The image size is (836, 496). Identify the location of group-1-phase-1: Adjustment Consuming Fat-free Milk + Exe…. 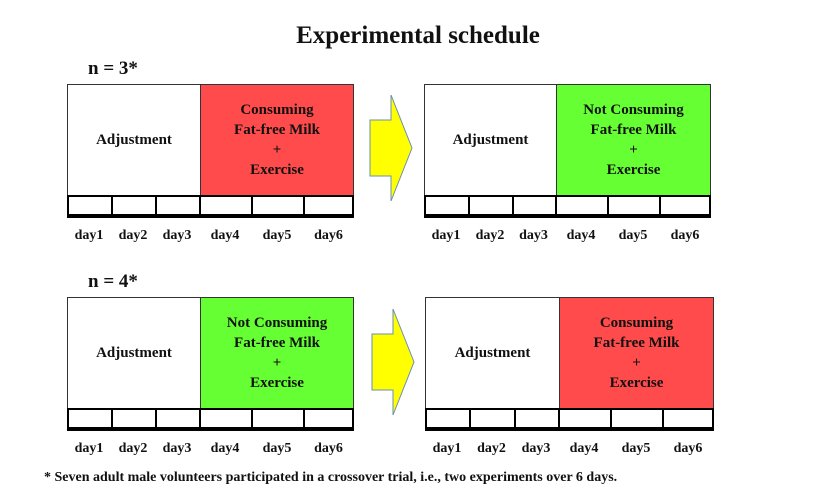
(210, 163).